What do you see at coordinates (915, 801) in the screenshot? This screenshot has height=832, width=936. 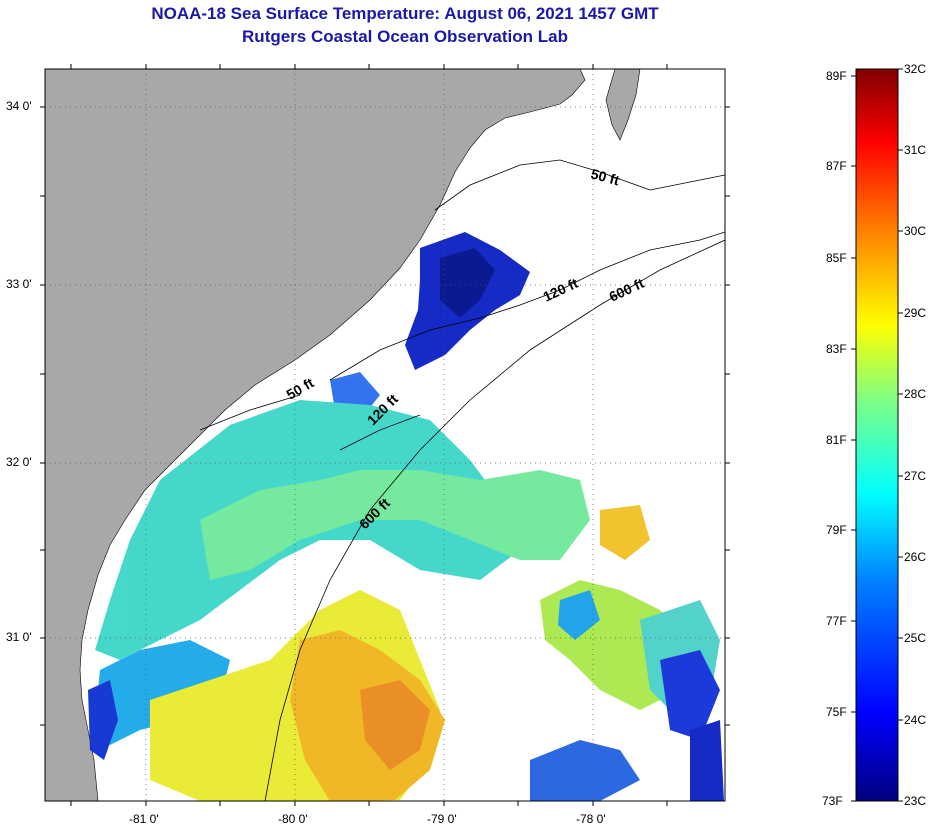 I see `colorbar-c-label: 23C` at bounding box center [915, 801].